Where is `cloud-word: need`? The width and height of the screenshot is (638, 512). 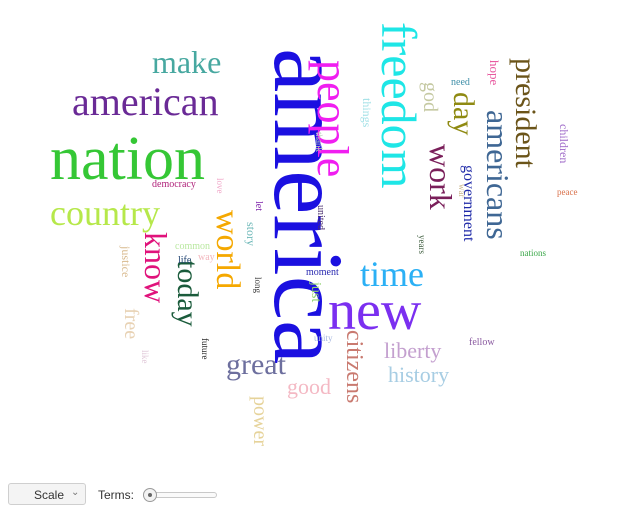 cloud-word: need is located at coordinates (460, 82).